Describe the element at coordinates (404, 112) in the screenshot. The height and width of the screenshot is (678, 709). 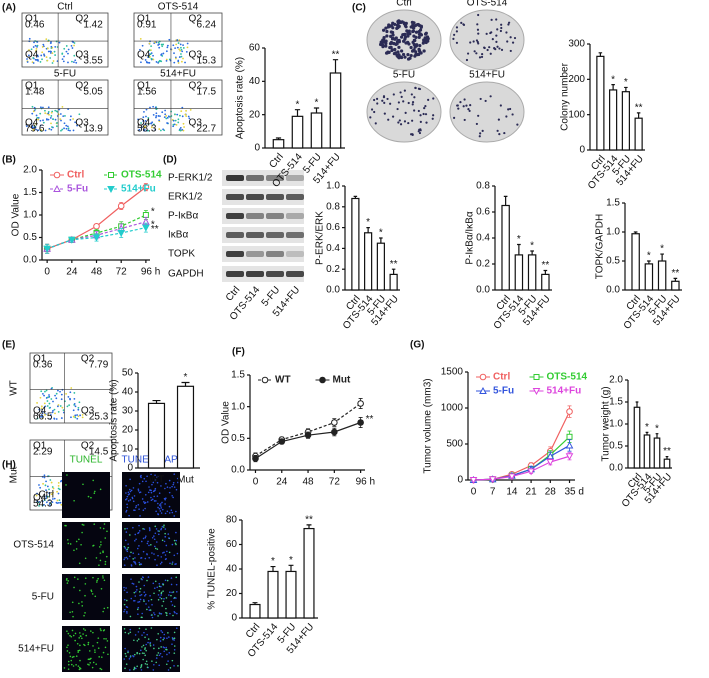
I see `colony-plate` at that location.